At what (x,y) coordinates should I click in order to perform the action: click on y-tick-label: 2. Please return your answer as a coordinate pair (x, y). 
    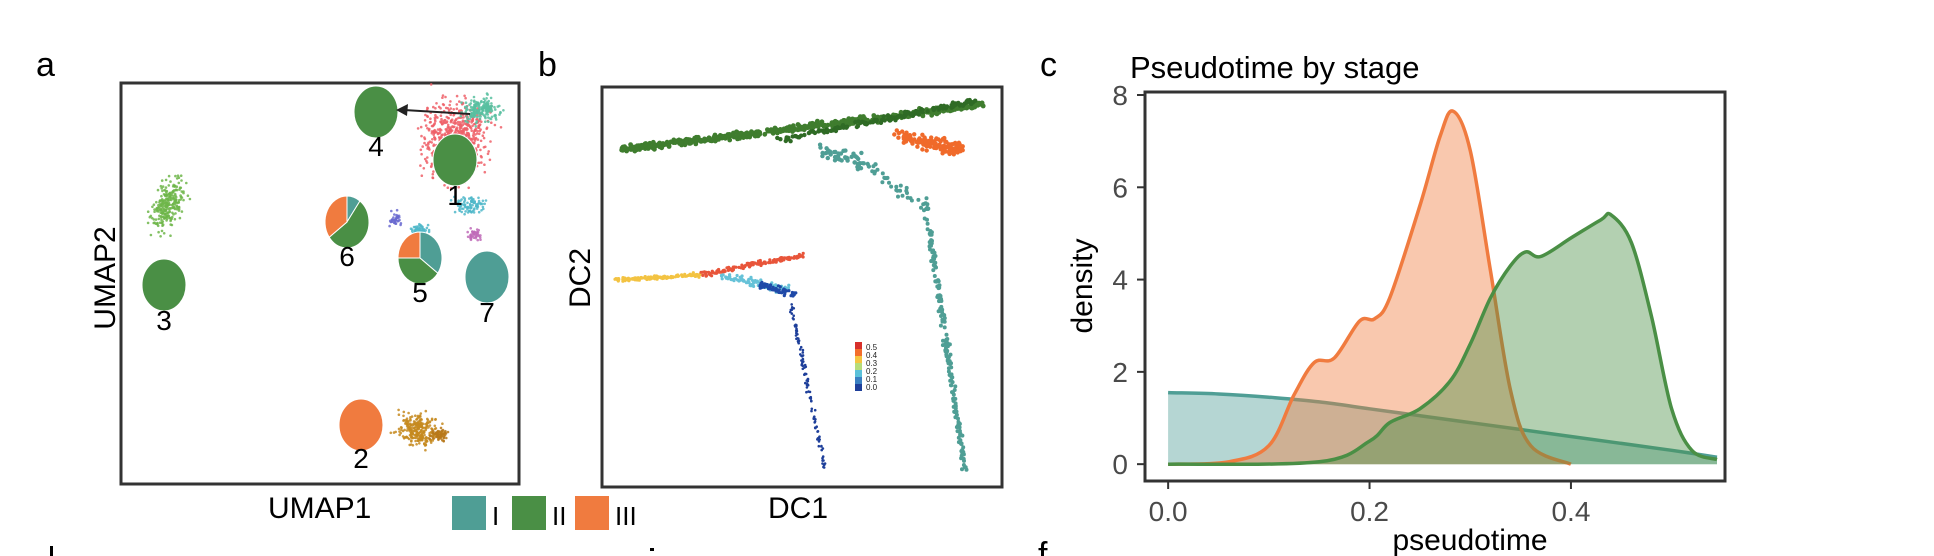
    Looking at the image, I should click on (1120, 372).